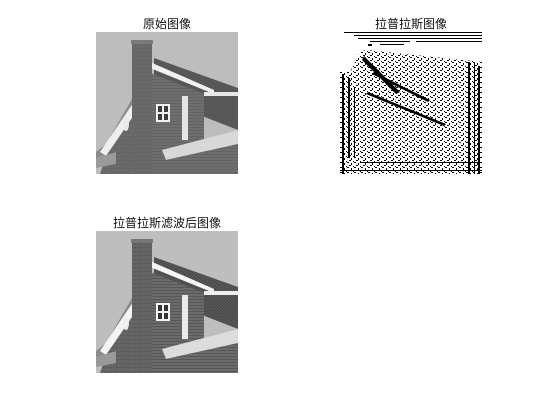 The image size is (560, 420). What do you see at coordinates (166, 24) in the screenshot?
I see `panel-title-original: 原始图像` at bounding box center [166, 24].